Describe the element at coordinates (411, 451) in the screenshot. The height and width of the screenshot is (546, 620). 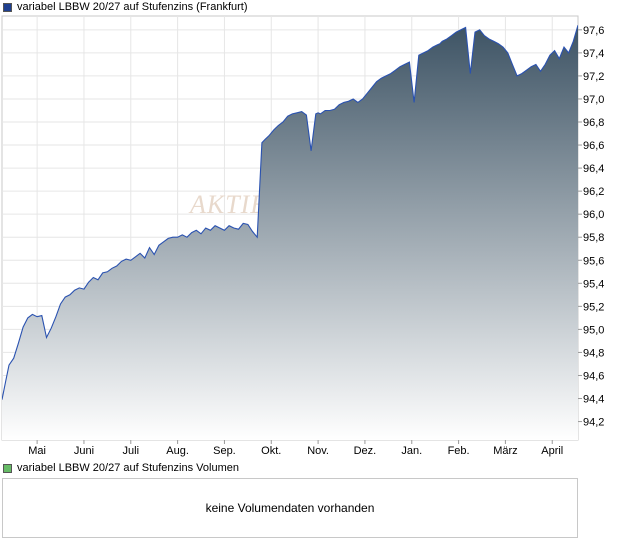
I see `x-tick-label: Jan.` at that location.